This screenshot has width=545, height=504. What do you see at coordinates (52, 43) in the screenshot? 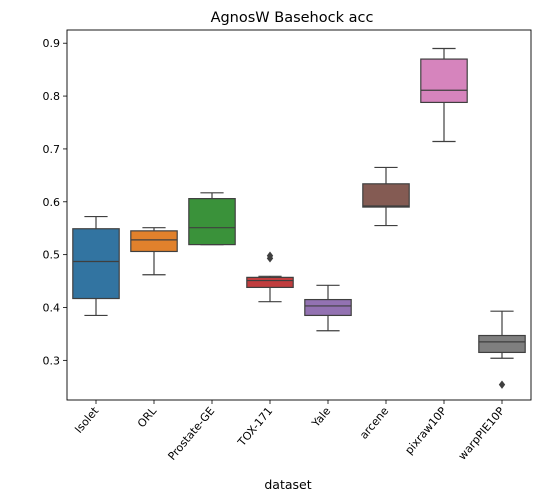
I see `y-tick-label: 0.9` at bounding box center [52, 43].